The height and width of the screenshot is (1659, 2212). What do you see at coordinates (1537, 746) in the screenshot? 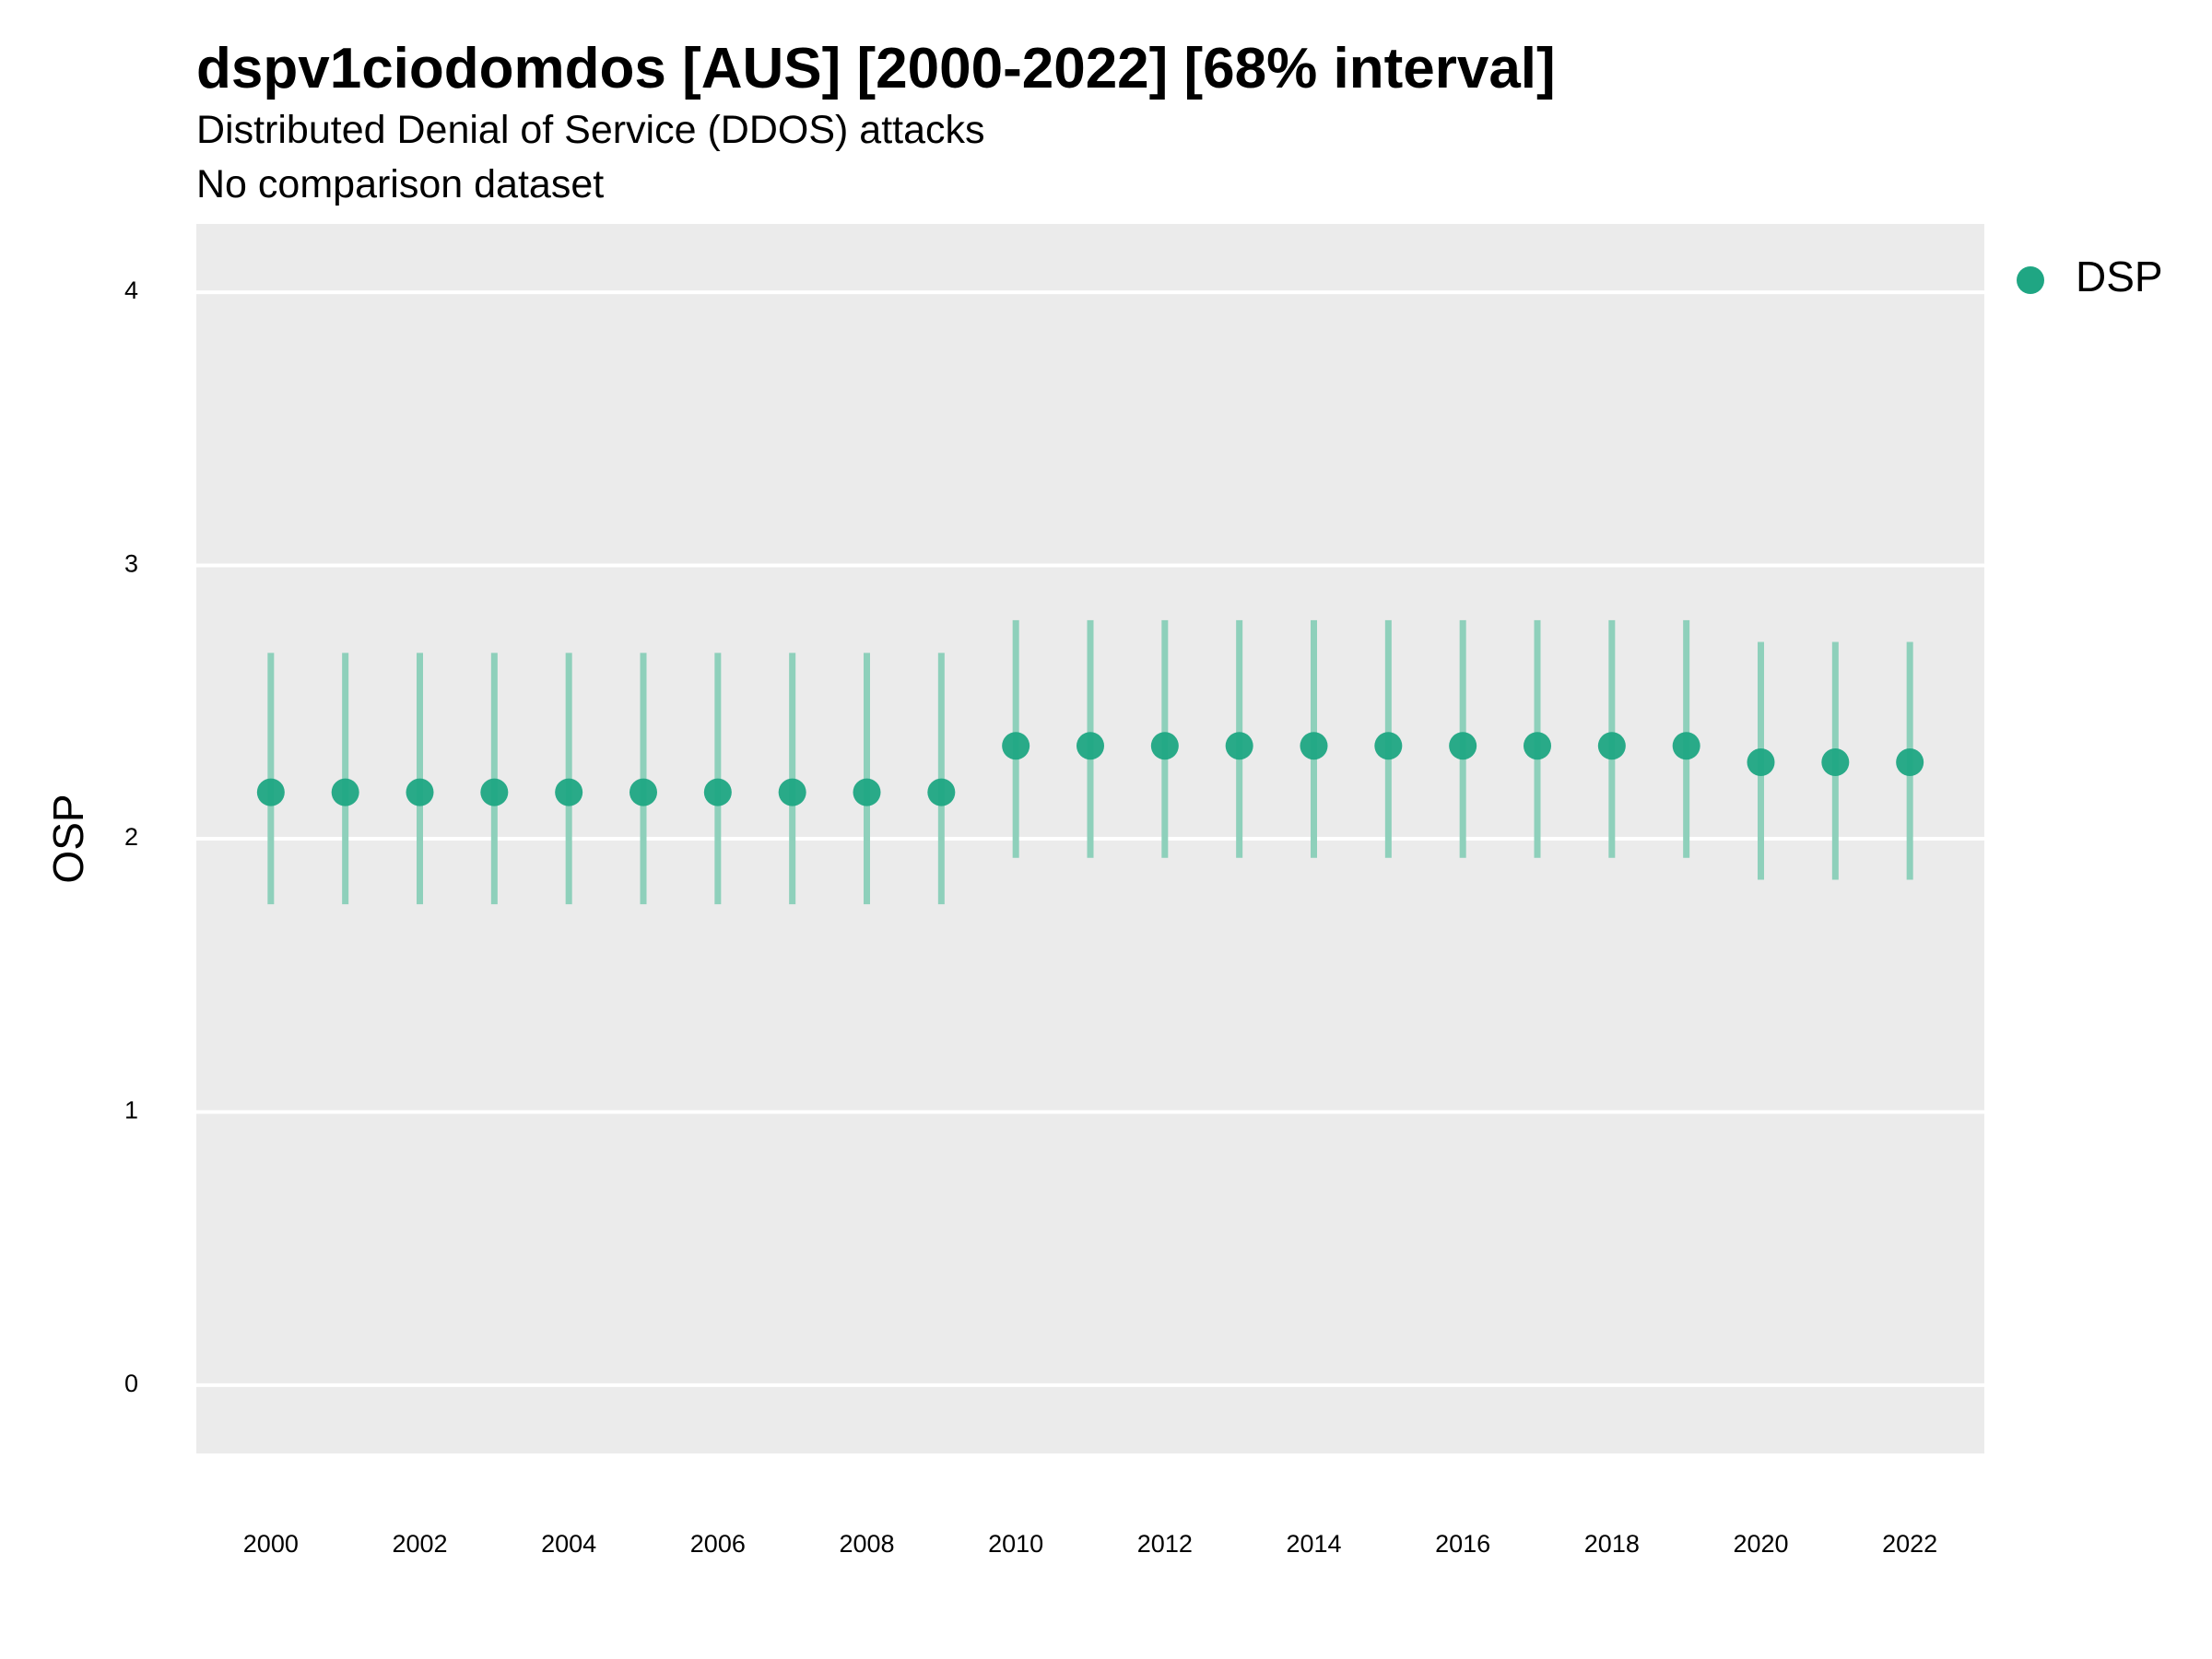
I see `data-point-2017` at bounding box center [1537, 746].